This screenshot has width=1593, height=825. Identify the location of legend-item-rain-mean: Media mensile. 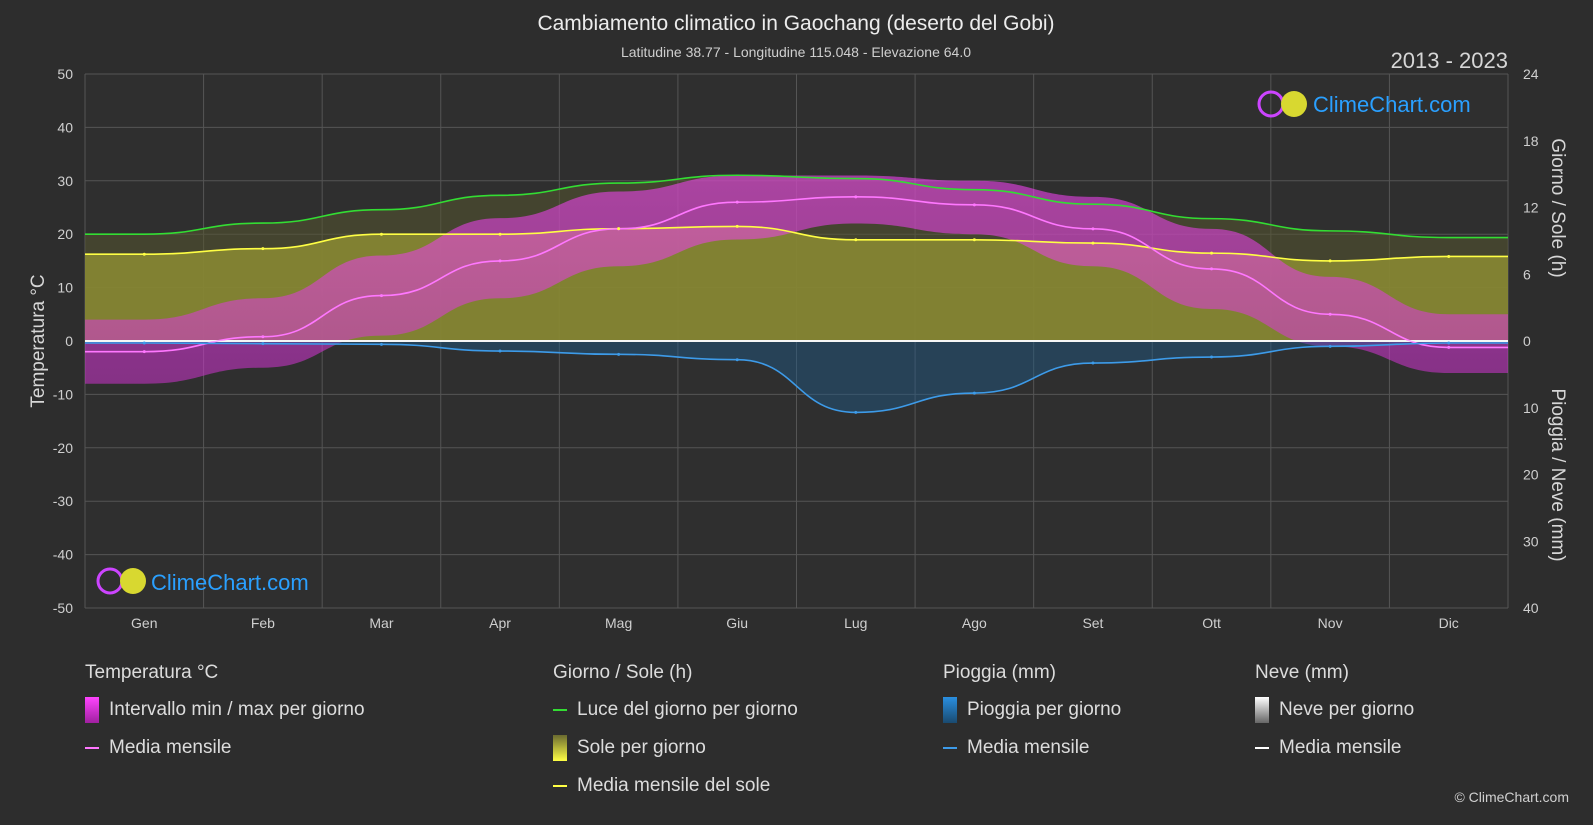
(1032, 748).